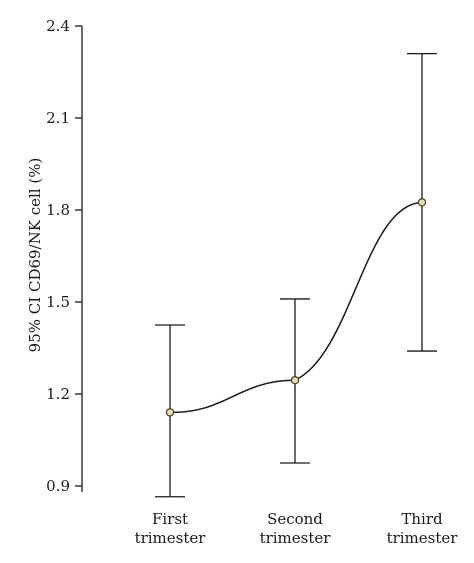 This screenshot has height=563, width=474. What do you see at coordinates (58, 210) in the screenshot?
I see `y-tick-label: 1.8` at bounding box center [58, 210].